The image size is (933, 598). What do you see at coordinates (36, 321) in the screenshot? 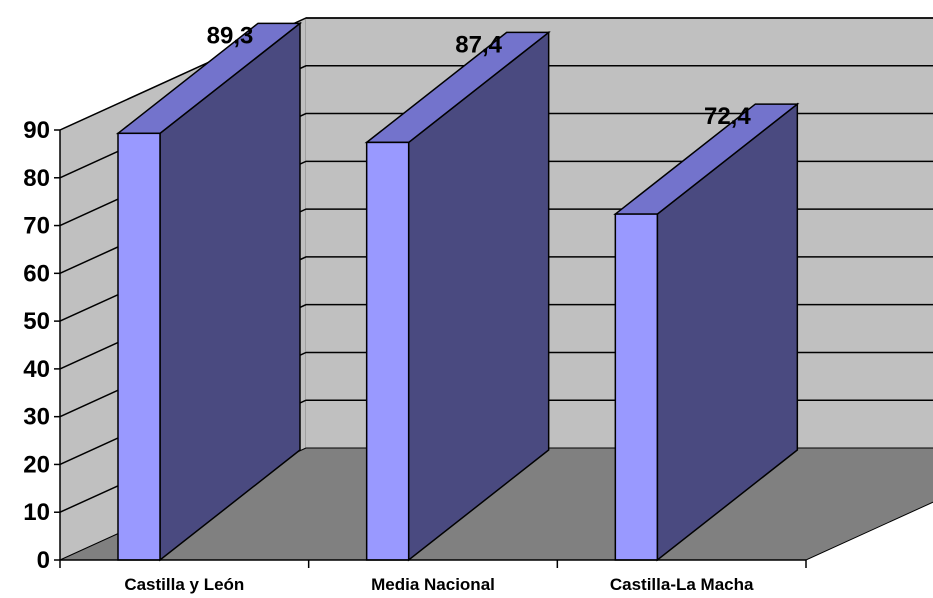
I see `y-tick-label: 50` at bounding box center [36, 321].